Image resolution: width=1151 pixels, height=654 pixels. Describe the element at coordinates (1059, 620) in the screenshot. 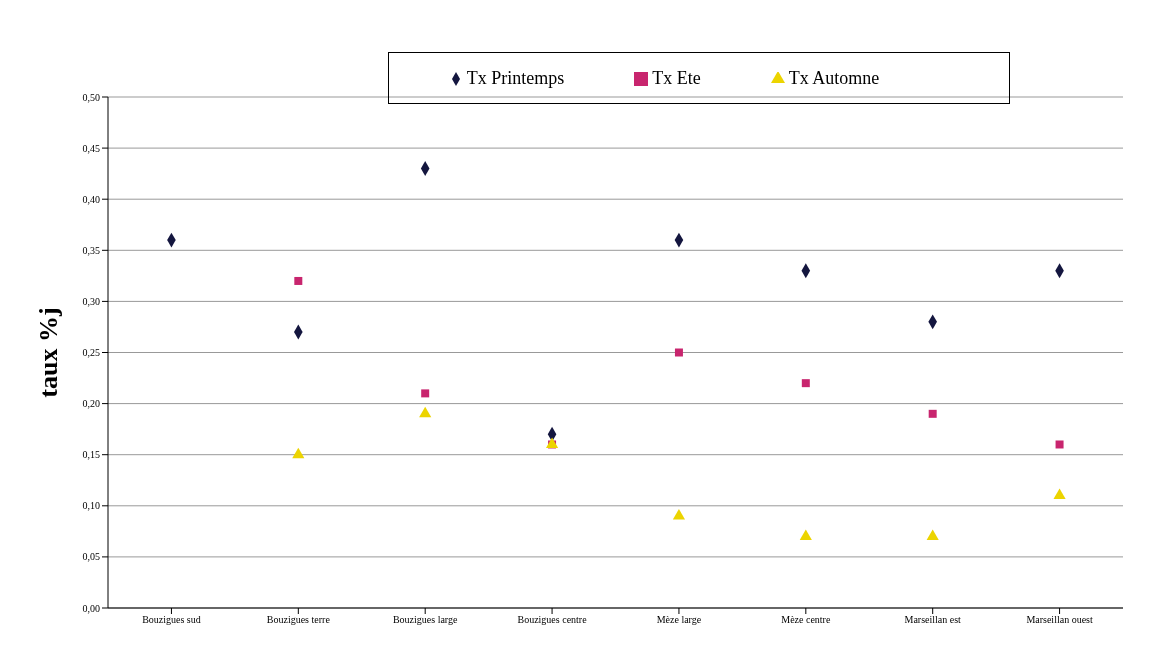

I see `x-tick-label: Marseillan ouest` at that location.